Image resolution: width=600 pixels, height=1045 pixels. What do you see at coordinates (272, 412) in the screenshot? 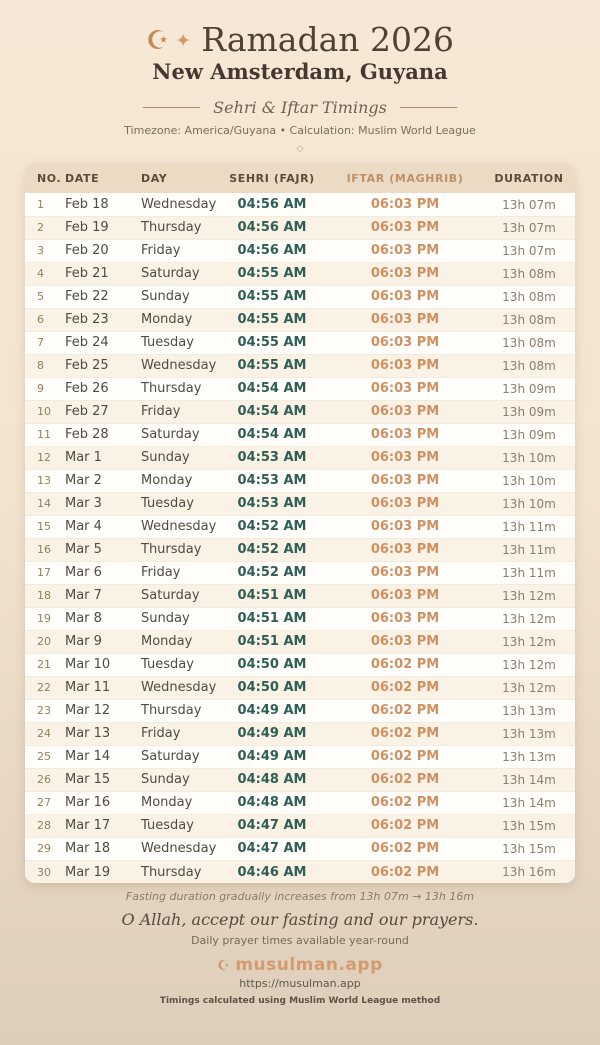
I see `cell-sehri: 04:54 AM` at bounding box center [272, 412].